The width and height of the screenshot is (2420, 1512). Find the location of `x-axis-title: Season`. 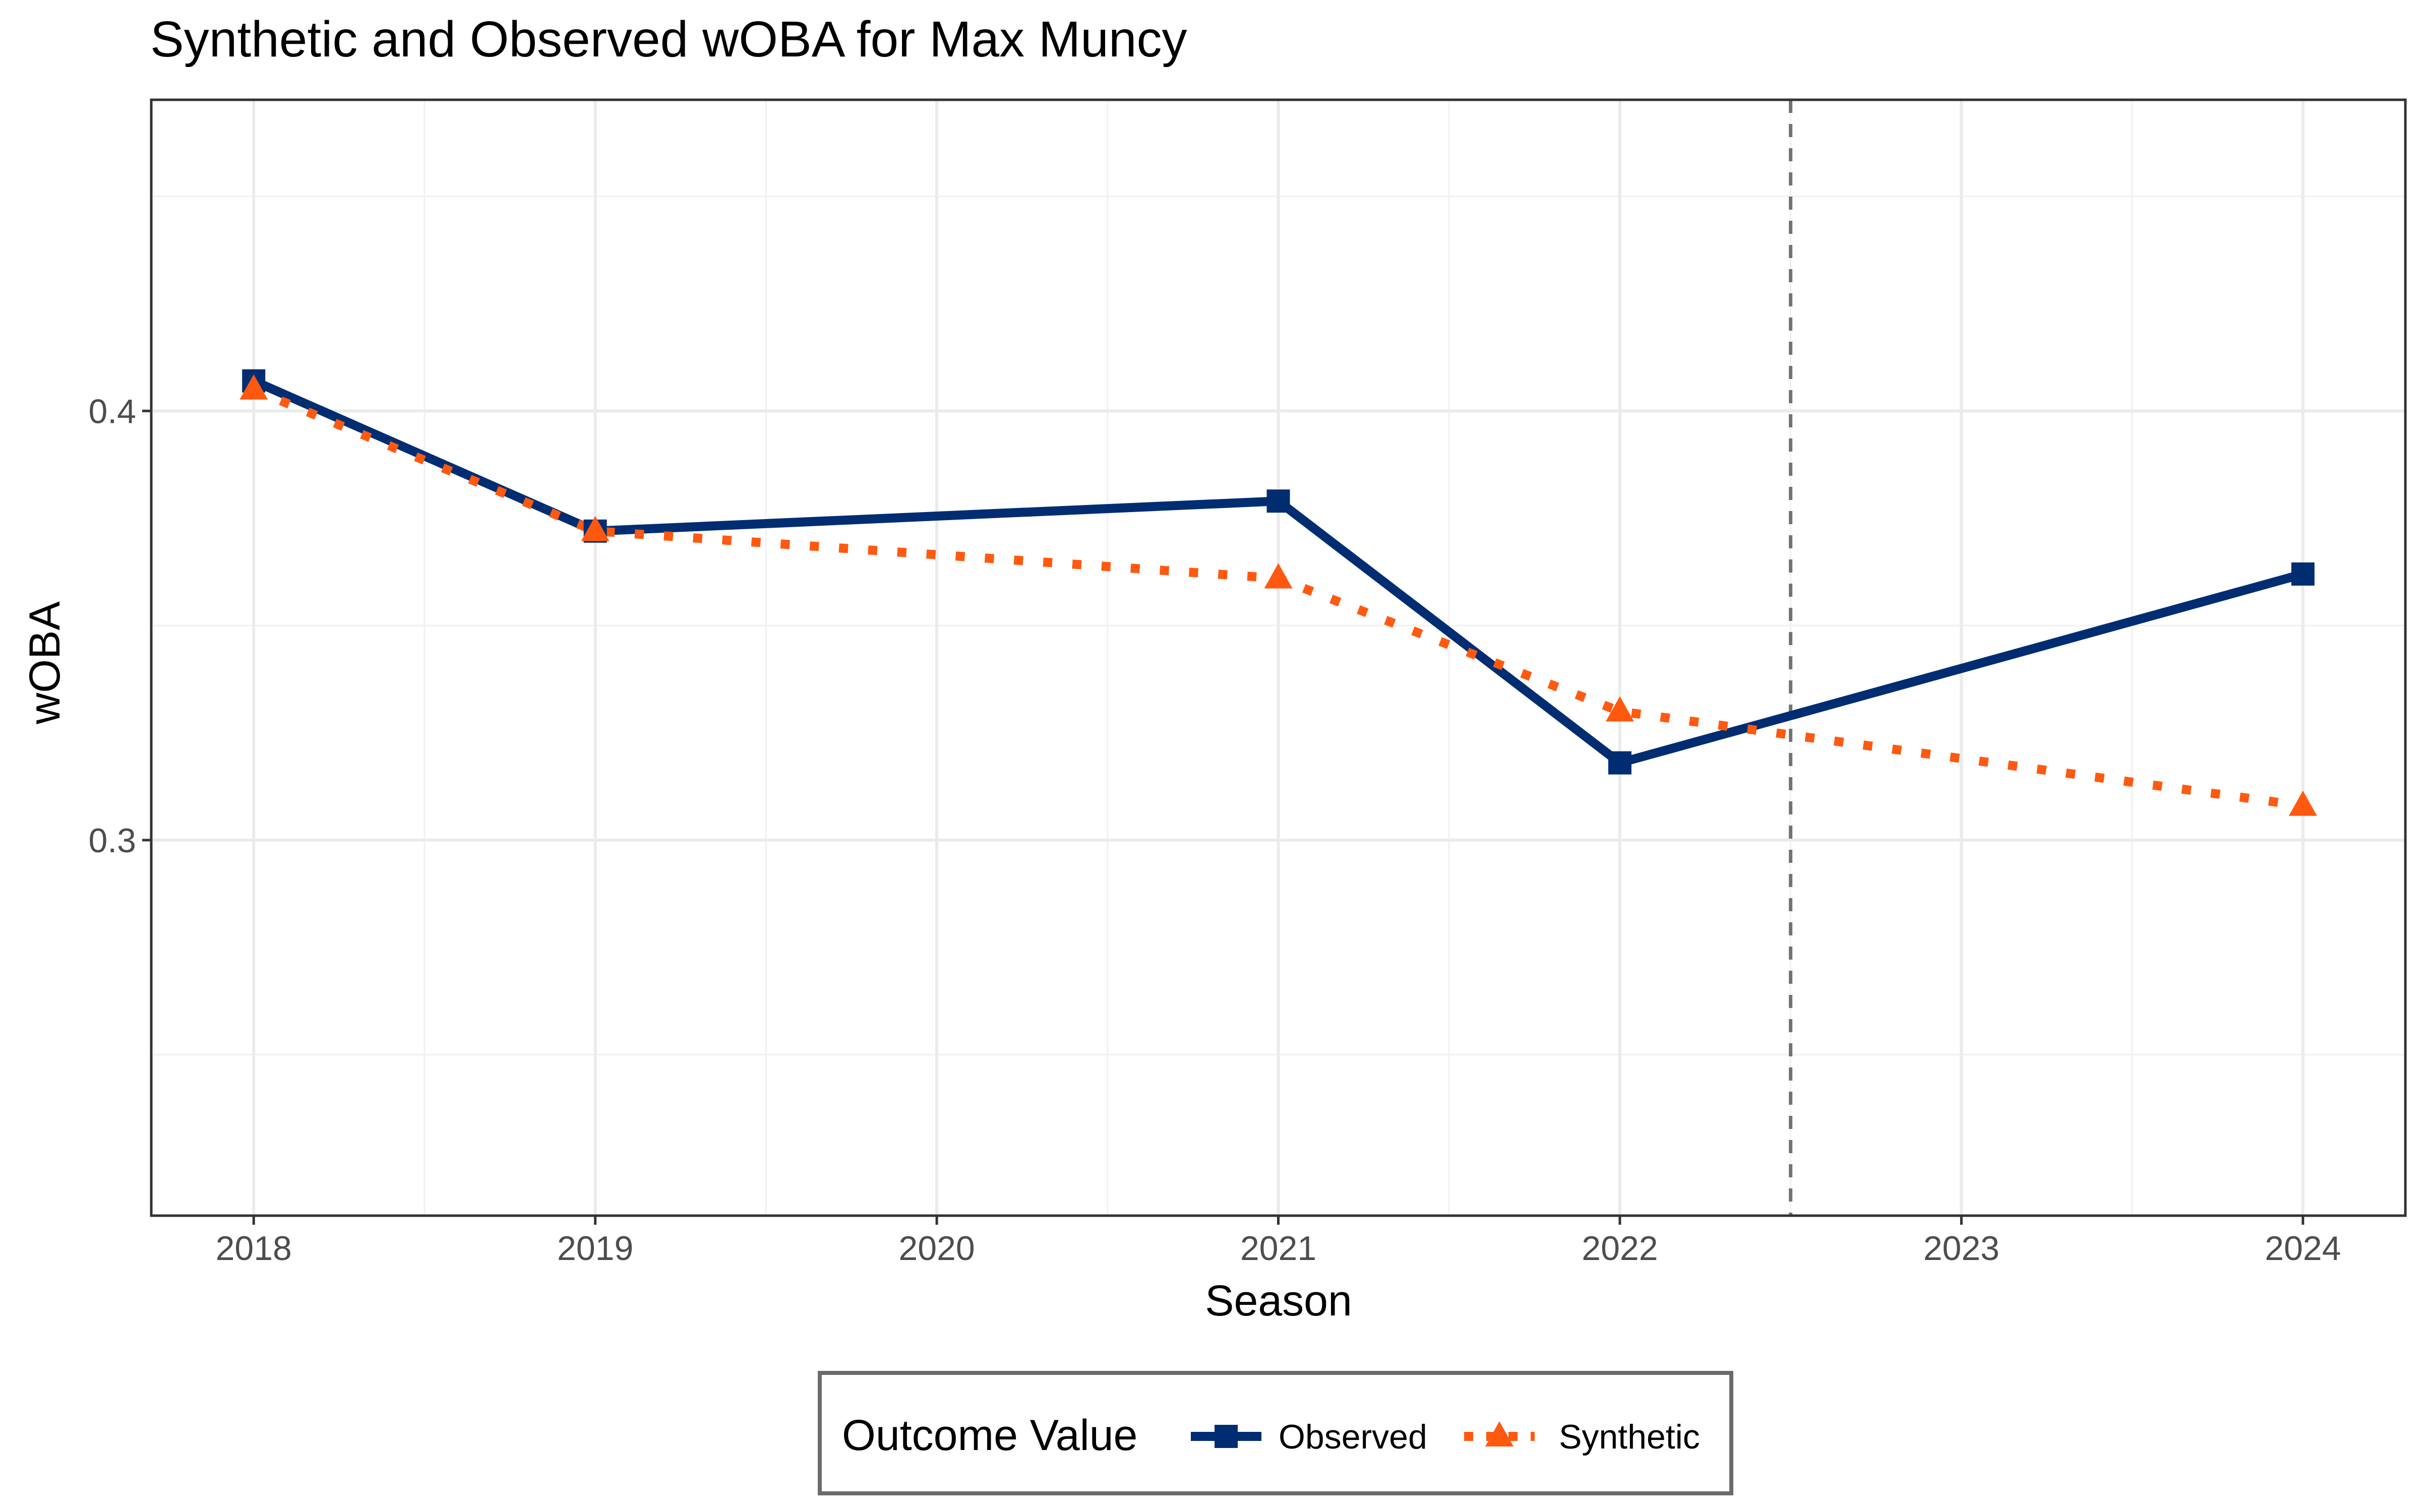

x-axis-title: Season is located at coordinates (1278, 1301).